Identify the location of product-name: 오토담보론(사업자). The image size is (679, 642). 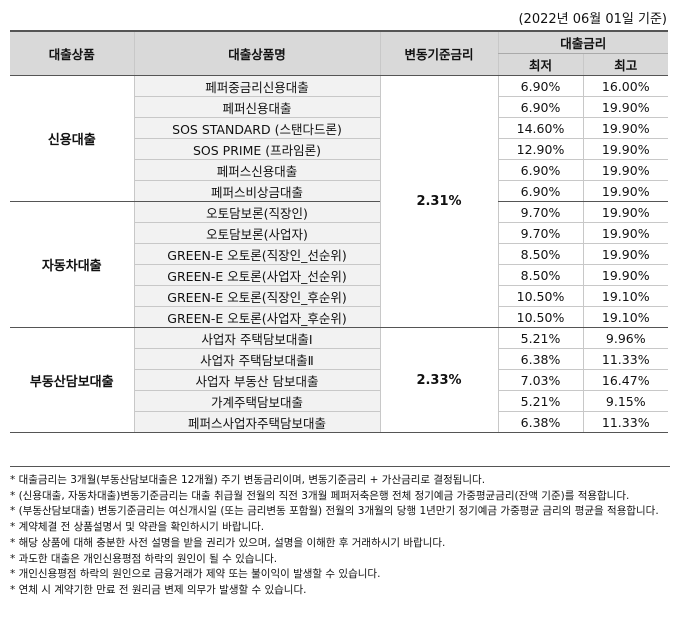
(256, 233).